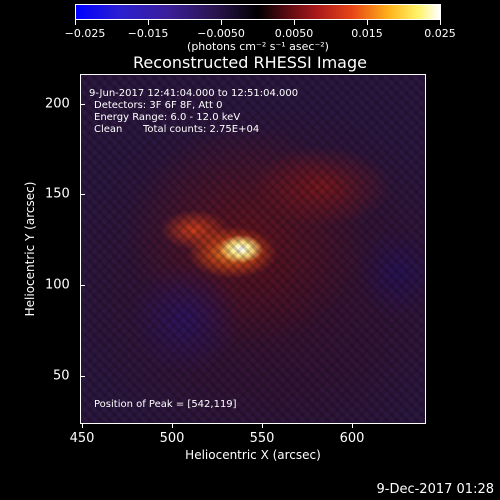  What do you see at coordinates (352, 438) in the screenshot?
I see `x-tick-label: 600` at bounding box center [352, 438].